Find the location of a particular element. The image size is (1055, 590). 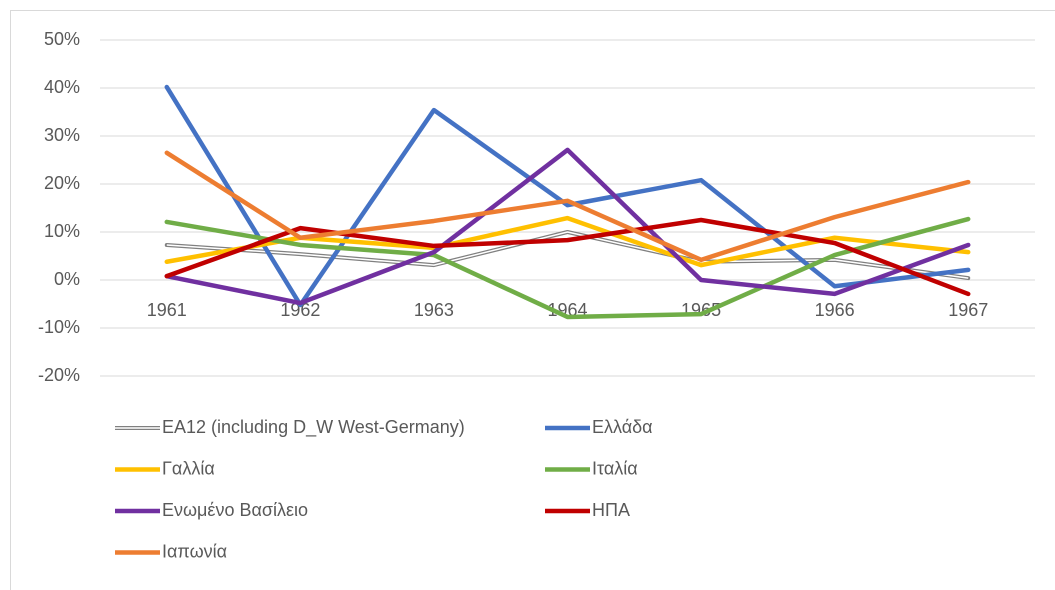

legend-label: ΗΠΑ is located at coordinates (611, 510).